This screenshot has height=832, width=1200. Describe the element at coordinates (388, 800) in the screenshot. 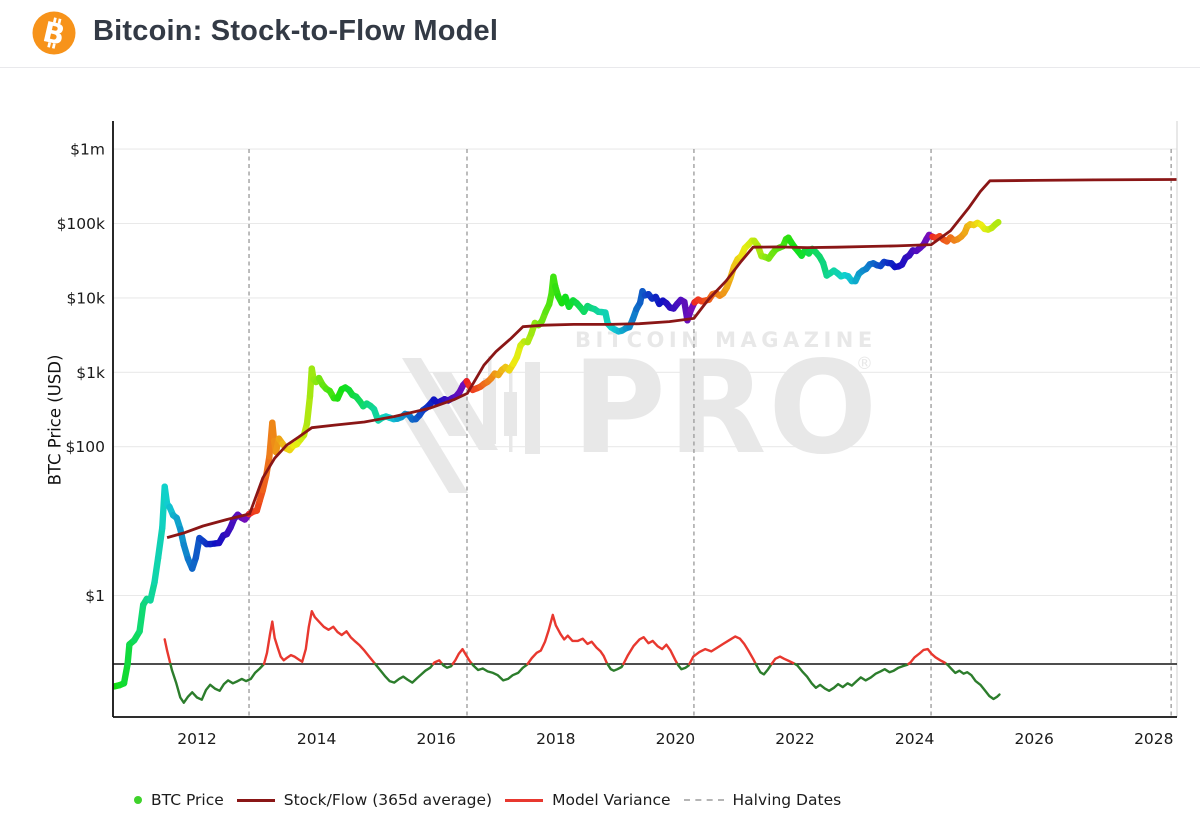

I see `legend-label: Stock/Flow (365d average)` at that location.